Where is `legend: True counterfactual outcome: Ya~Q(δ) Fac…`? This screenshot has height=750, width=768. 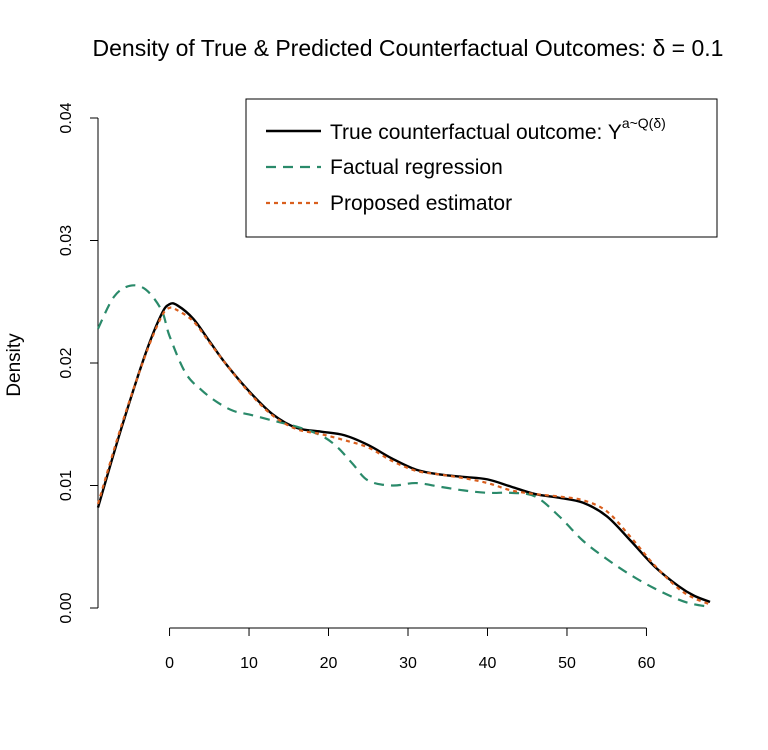 legend: True counterfactual outcome: Ya~Q(δ) Fac… is located at coordinates (481, 168).